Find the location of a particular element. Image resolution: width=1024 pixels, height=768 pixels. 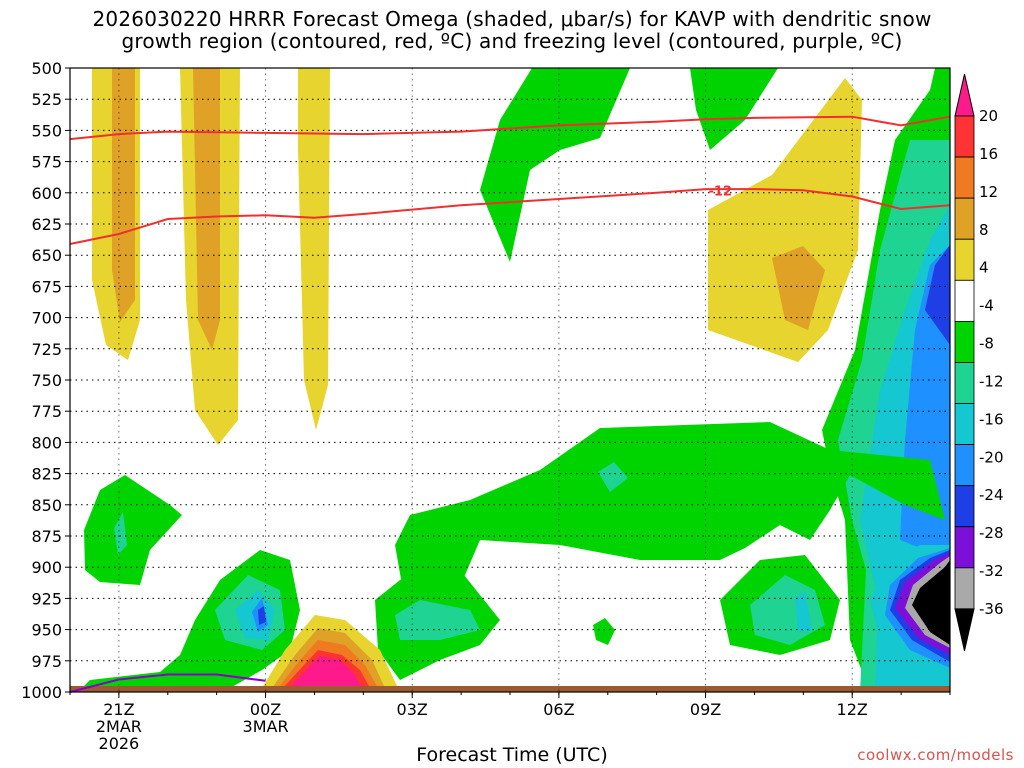

colorbar-label: -24 is located at coordinates (991, 495).